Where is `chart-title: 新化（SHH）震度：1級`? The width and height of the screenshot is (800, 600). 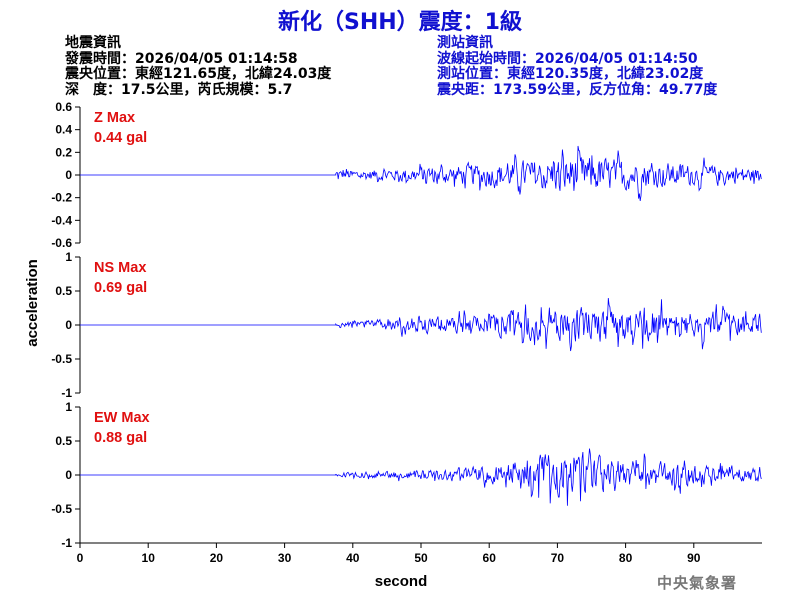 chart-title: 新化（SHH）震度：1級 is located at coordinates (400, 22).